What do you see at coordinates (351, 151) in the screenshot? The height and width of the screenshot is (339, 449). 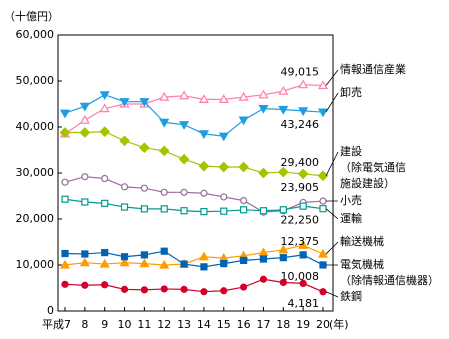 I see `legend-label: 建設` at bounding box center [351, 151].